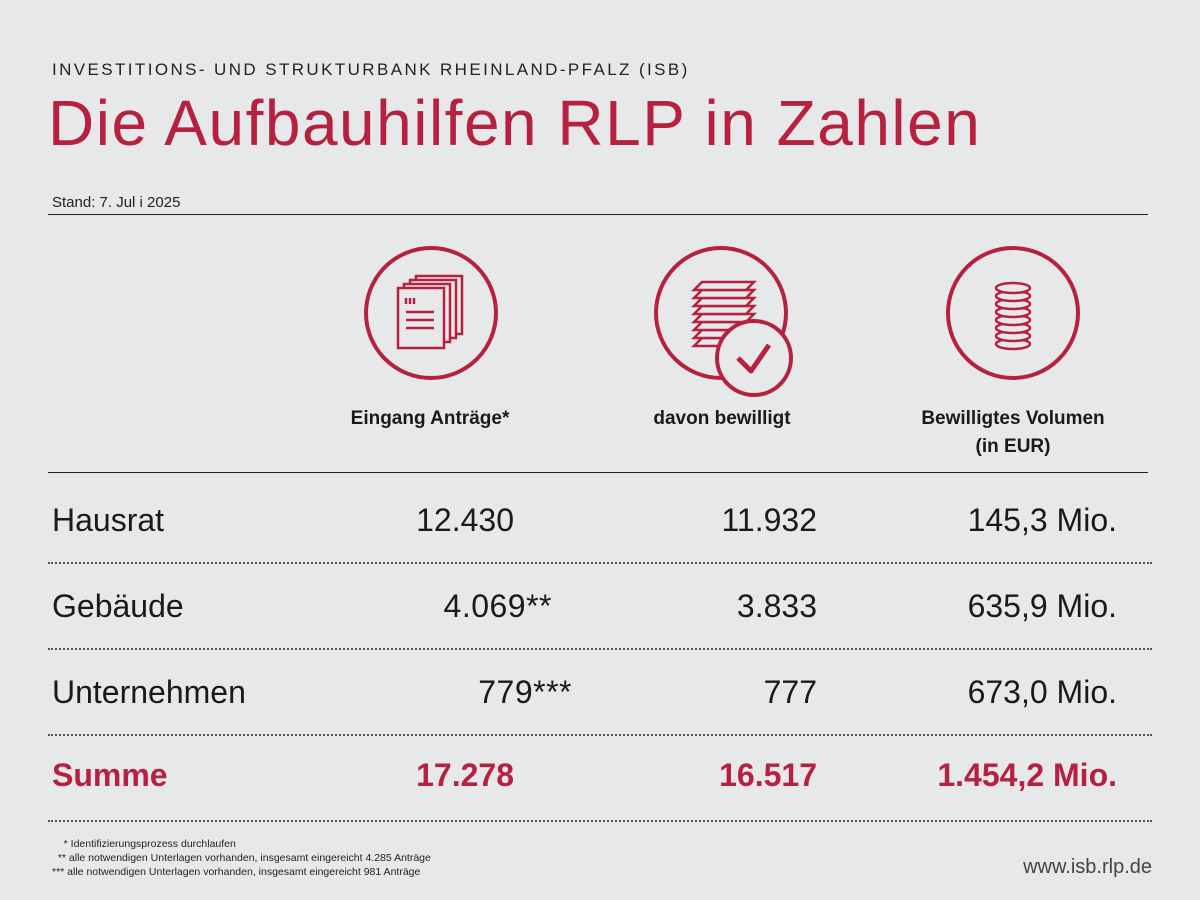 Image resolution: width=1200 pixels, height=900 pixels. Describe the element at coordinates (1013, 446) in the screenshot. I see `column-header-volumen-line2: (in EUR)` at that location.